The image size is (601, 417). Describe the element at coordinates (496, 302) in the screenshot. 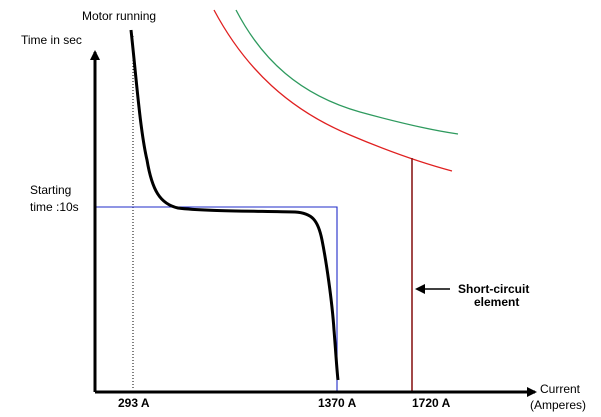

I see `short-circuit-label-line2: element` at that location.